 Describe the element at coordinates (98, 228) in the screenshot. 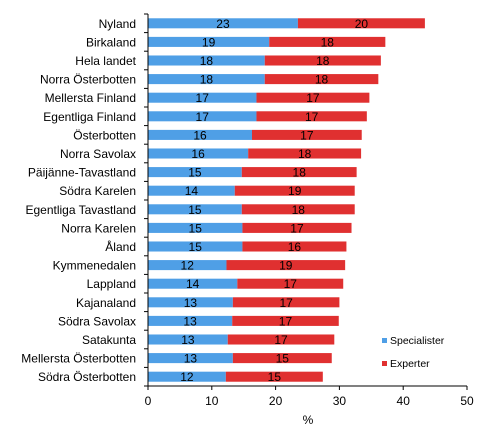

I see `category-label: Norra Karelen` at that location.